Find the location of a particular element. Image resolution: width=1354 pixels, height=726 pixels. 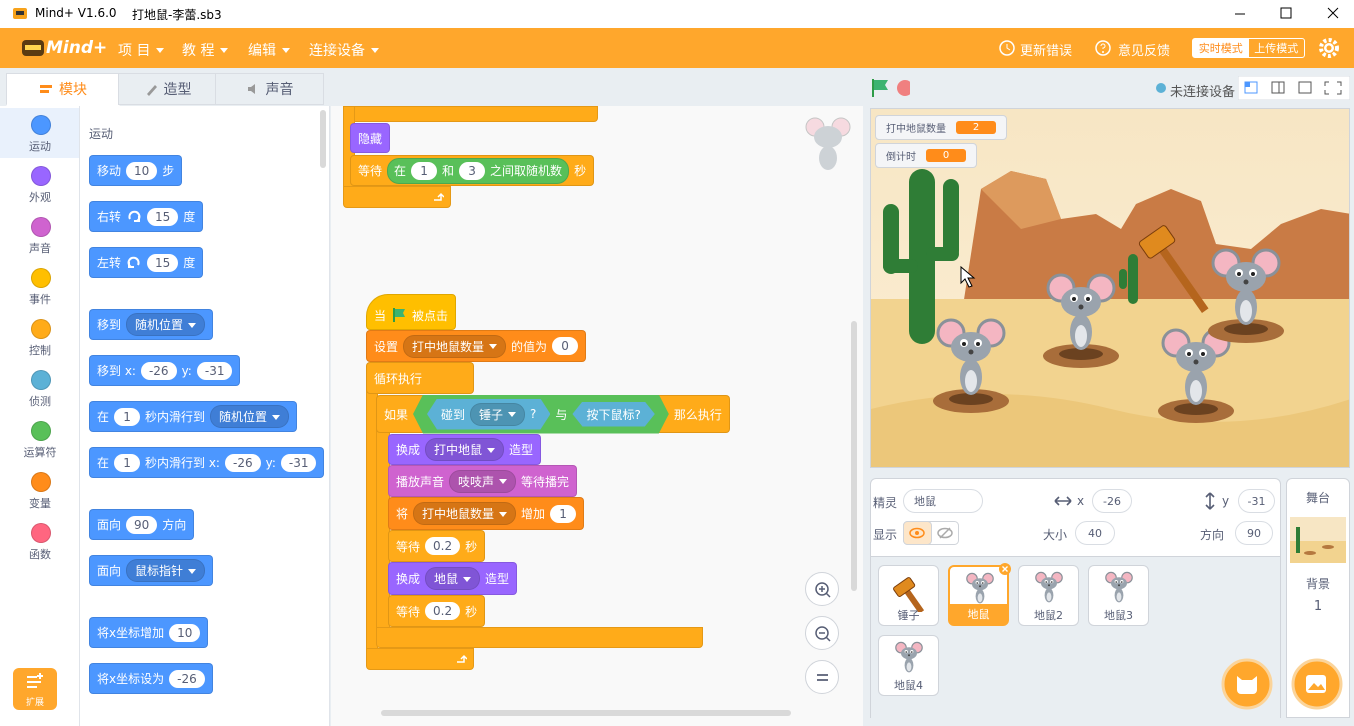

menu-item: 编辑 is located at coordinates (269, 50).